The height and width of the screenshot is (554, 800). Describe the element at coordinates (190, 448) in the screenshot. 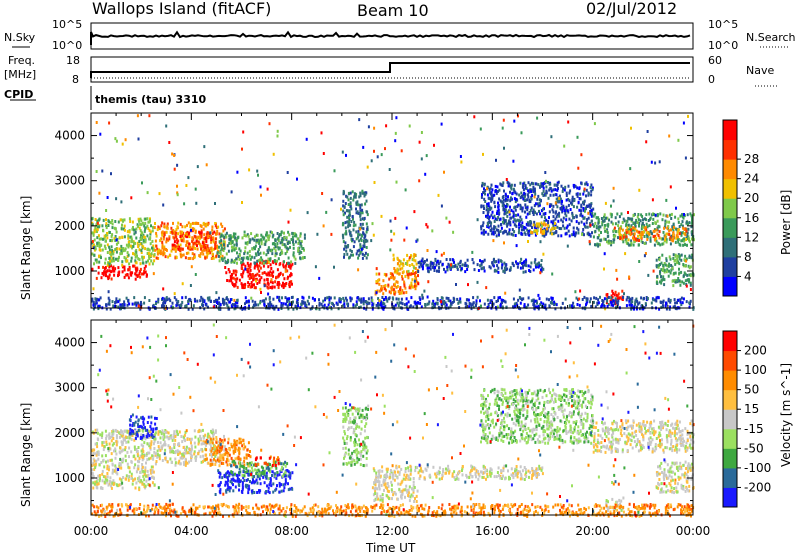

I see `data-region` at that location.